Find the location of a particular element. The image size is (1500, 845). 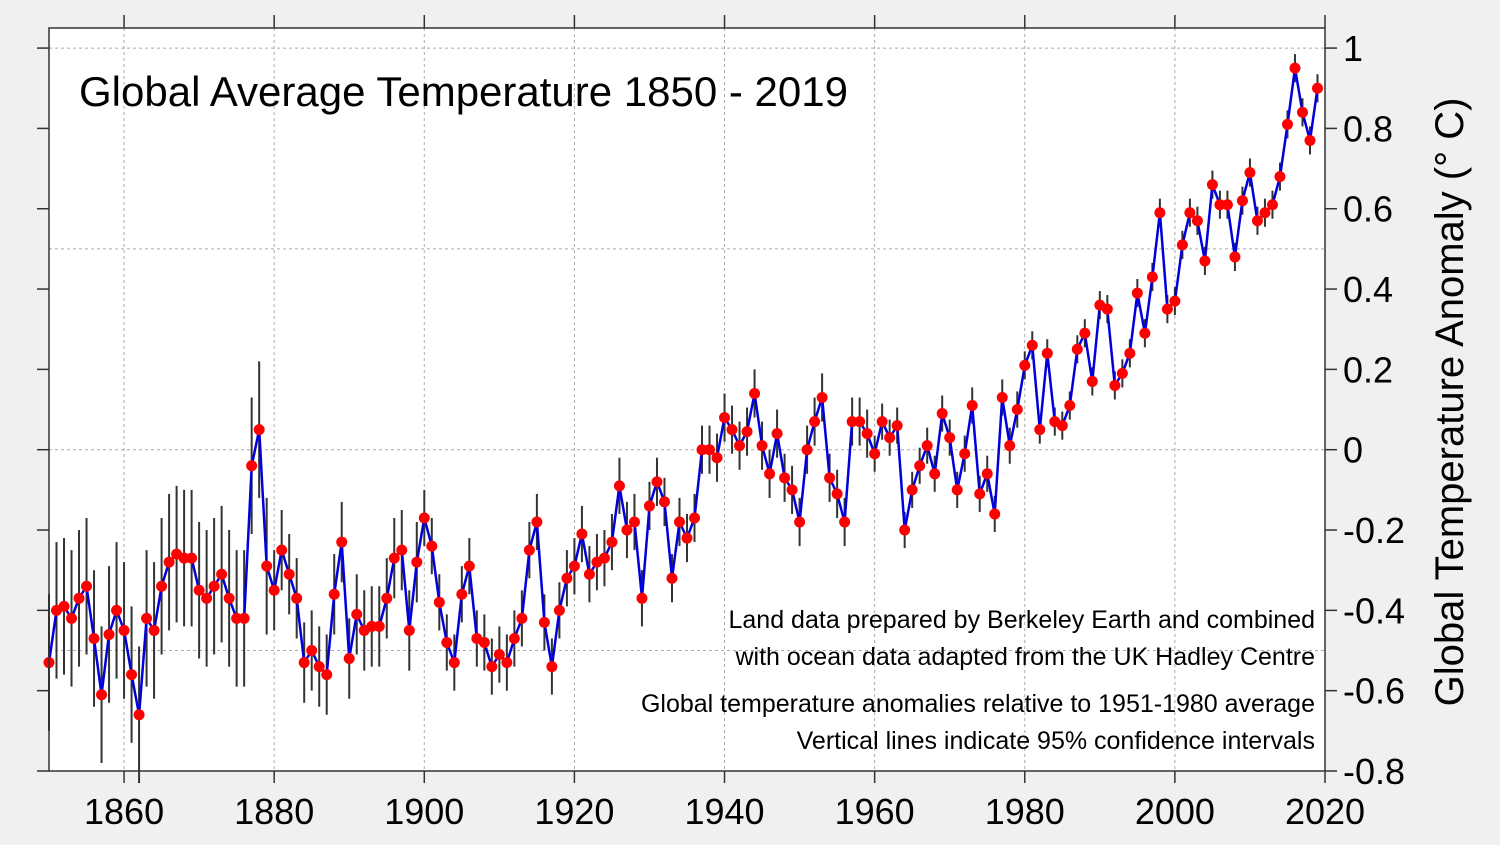

y-tick-label: -0.4 is located at coordinates (1374, 610).